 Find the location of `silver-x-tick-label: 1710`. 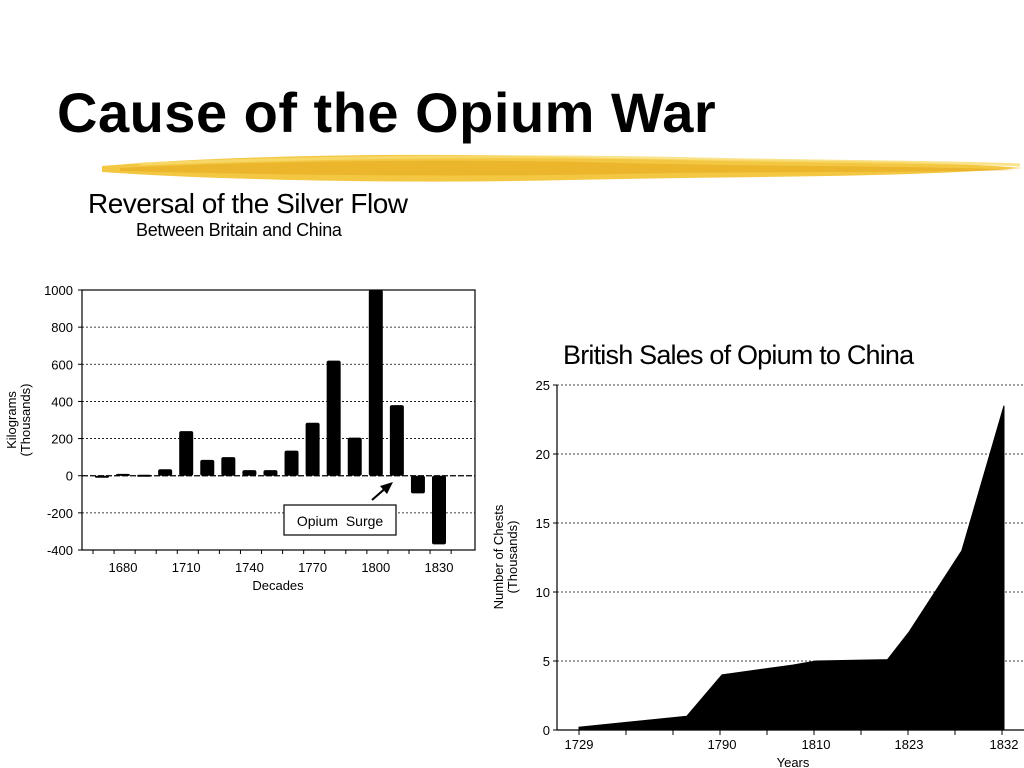

silver-x-tick-label: 1710 is located at coordinates (186, 567).